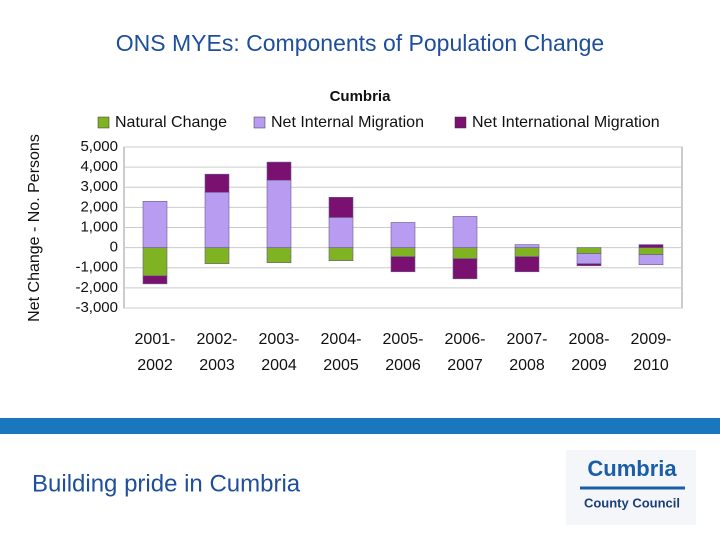 The image size is (720, 540). What do you see at coordinates (99, 146) in the screenshot?
I see `y-tick-label: 5,000` at bounding box center [99, 146].